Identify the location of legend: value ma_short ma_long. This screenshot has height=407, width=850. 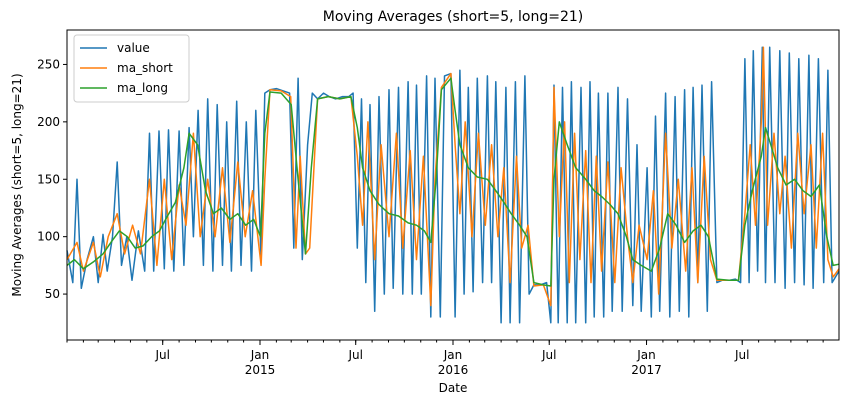
(131, 68).